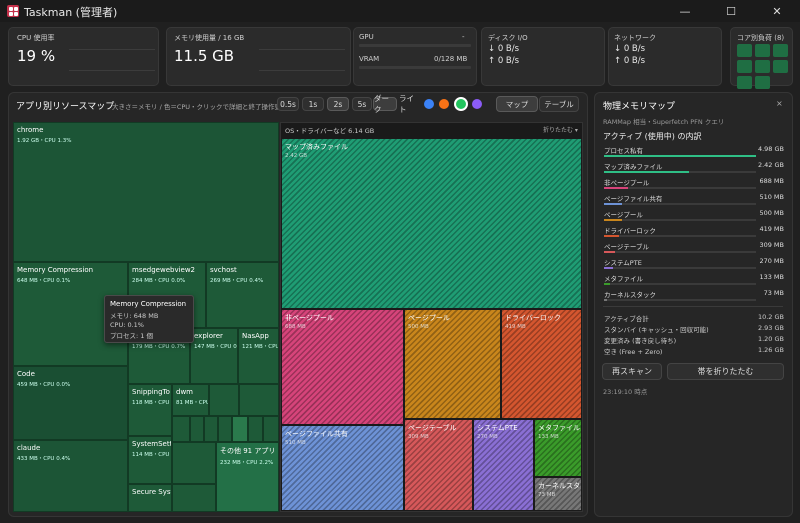 This screenshot has width=800, height=523. I want to click on gpu-value: -, so click(463, 37).